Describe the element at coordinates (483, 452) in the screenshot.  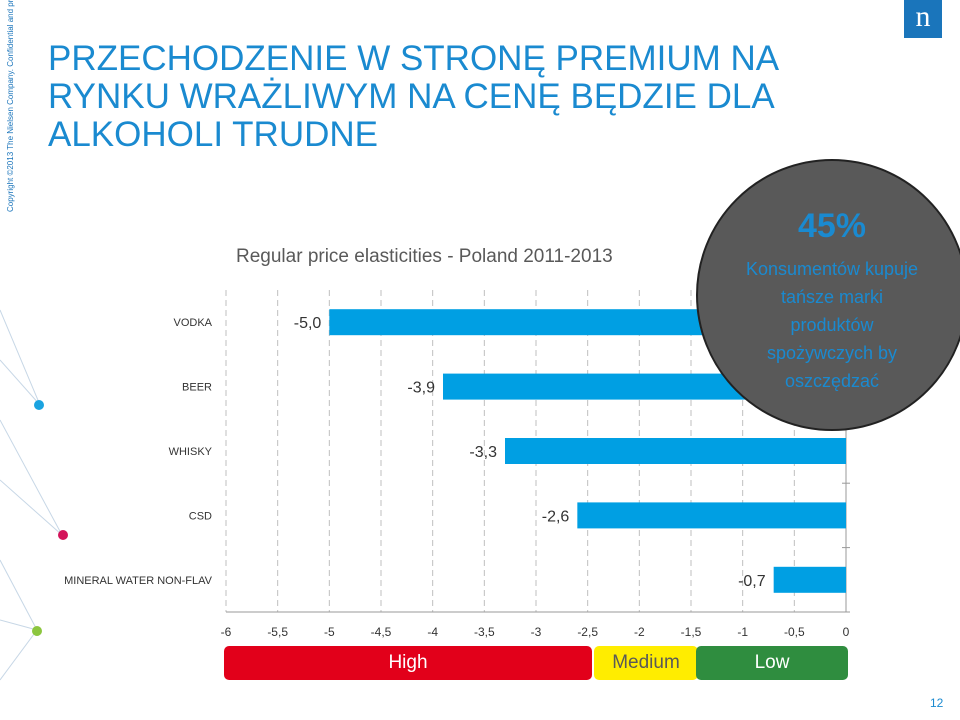
I see `bar-value-label: -3,3` at that location.